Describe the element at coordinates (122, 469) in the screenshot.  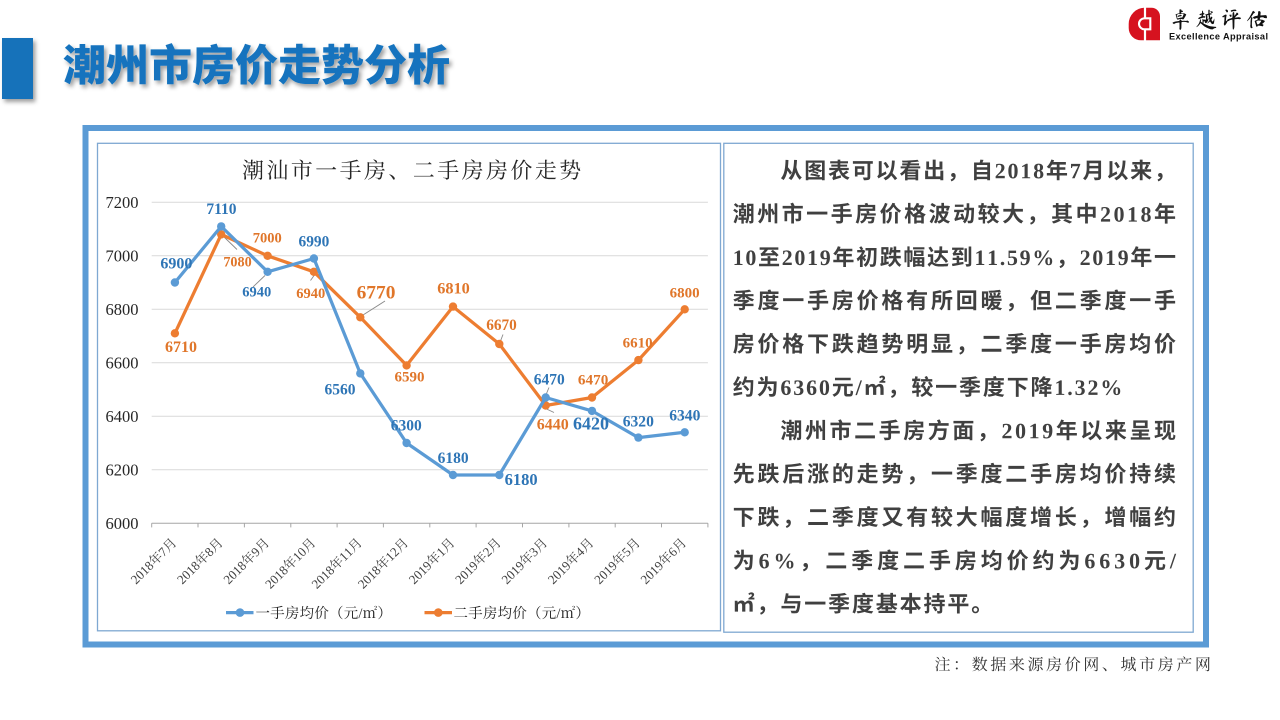
I see `svg-text: 6200` at that location.